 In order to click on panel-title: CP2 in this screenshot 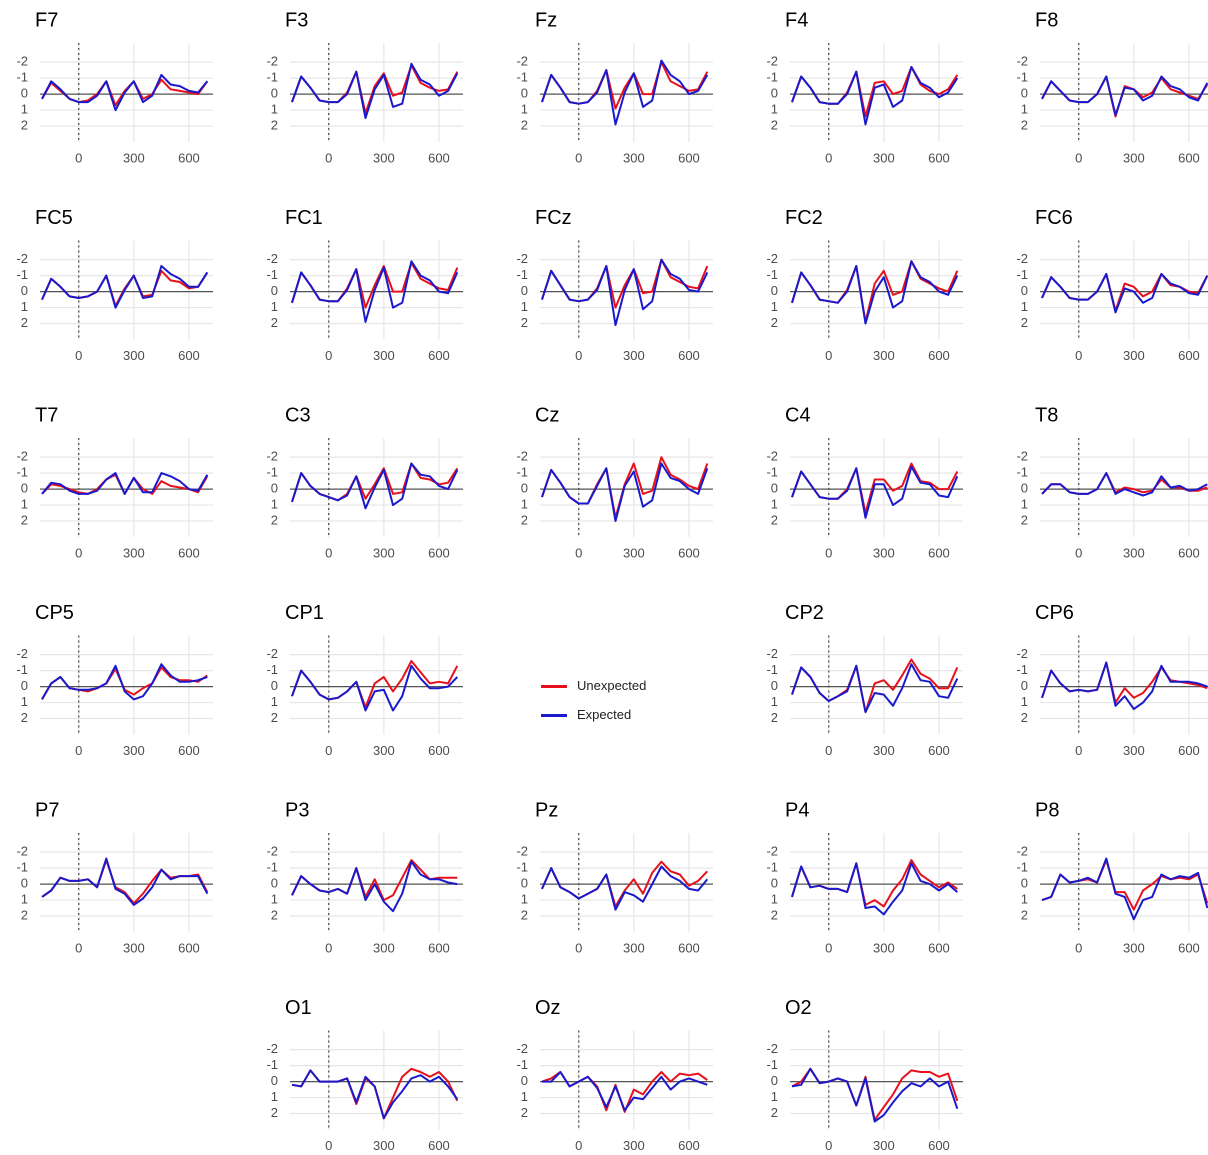, I will do `click(804, 613)`.